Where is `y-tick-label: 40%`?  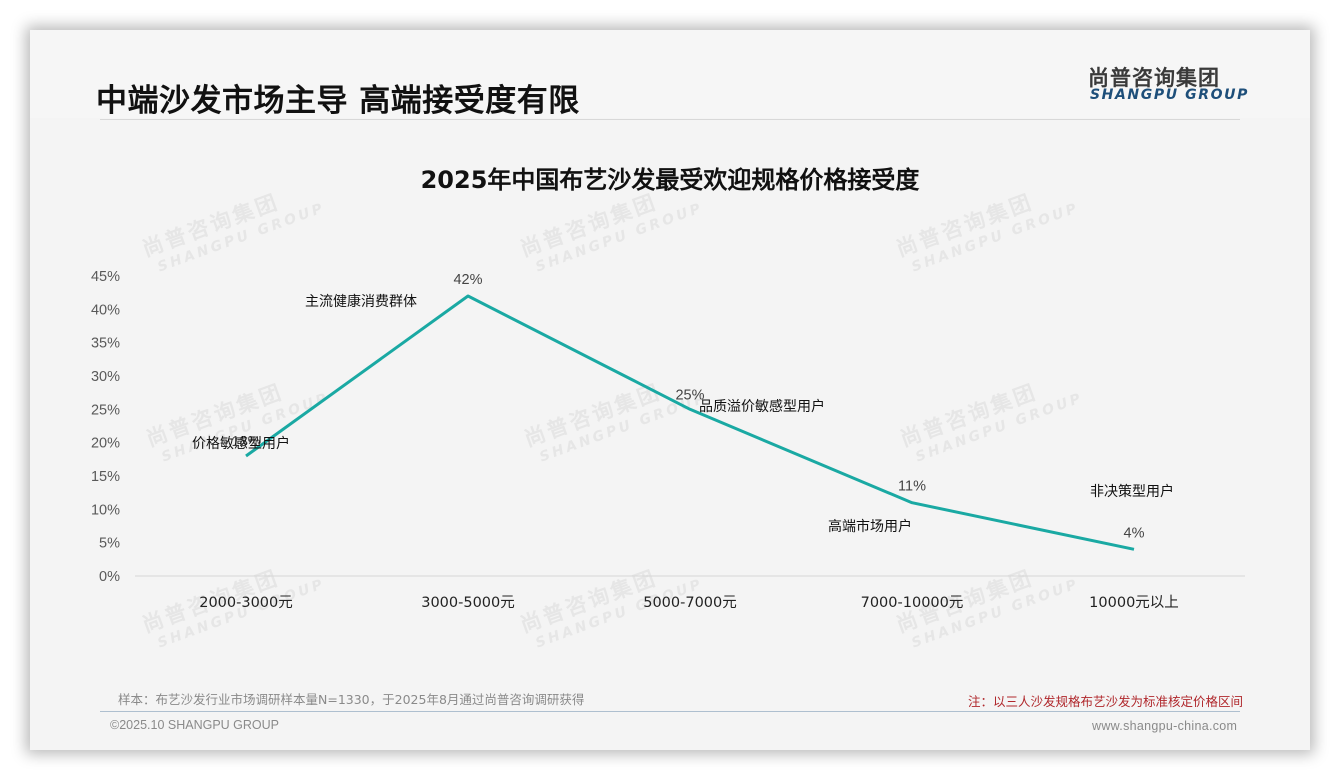
y-tick-label: 40% is located at coordinates (105, 310).